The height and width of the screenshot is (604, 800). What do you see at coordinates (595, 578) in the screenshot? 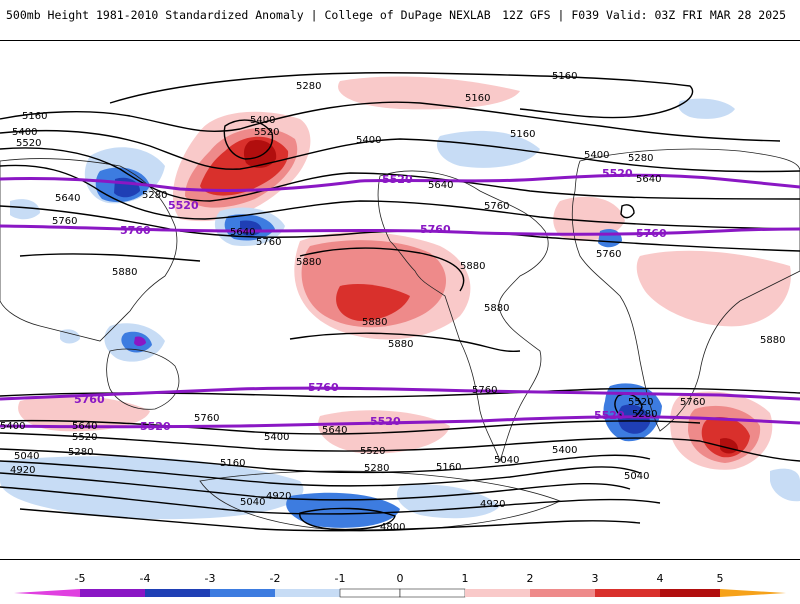
I see `colorbar-tick: 3` at bounding box center [595, 578].